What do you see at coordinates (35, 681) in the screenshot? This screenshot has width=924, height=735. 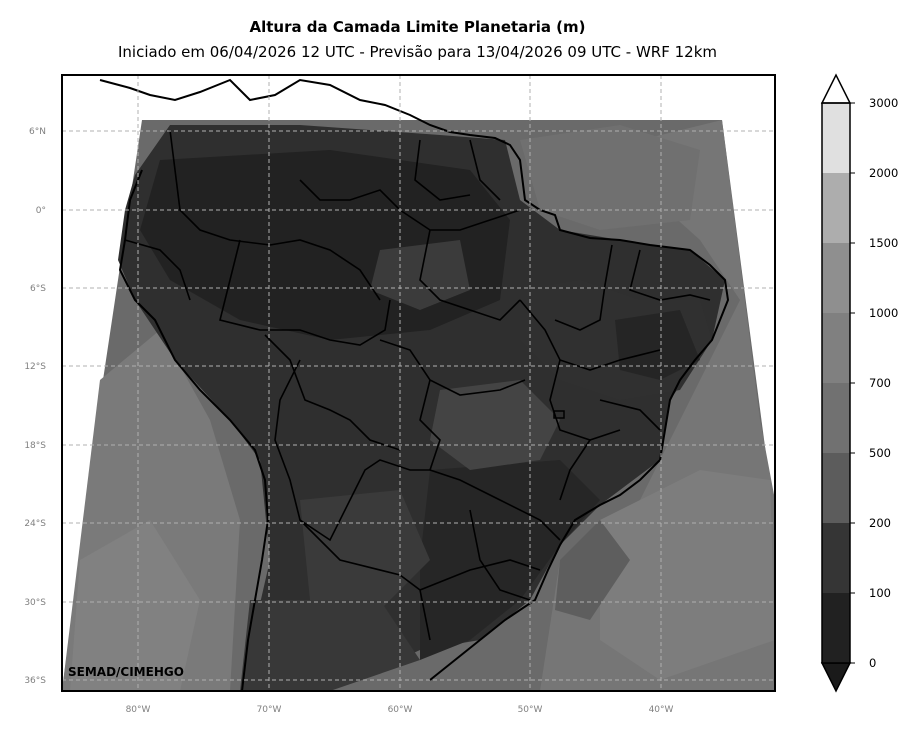 I see `lat-tick-label: 36°S` at bounding box center [35, 681].